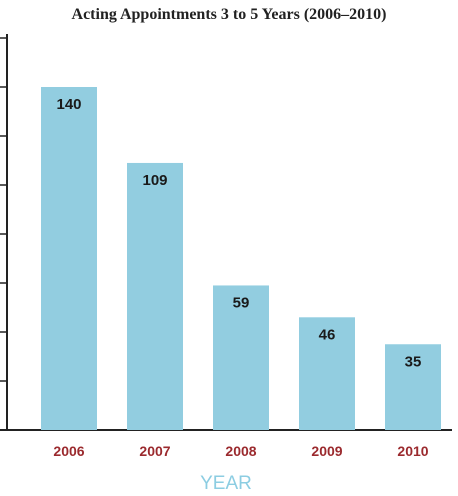 Image resolution: width=458 pixels, height=496 pixels. What do you see at coordinates (327, 373) in the screenshot?
I see `bar-2009` at bounding box center [327, 373].